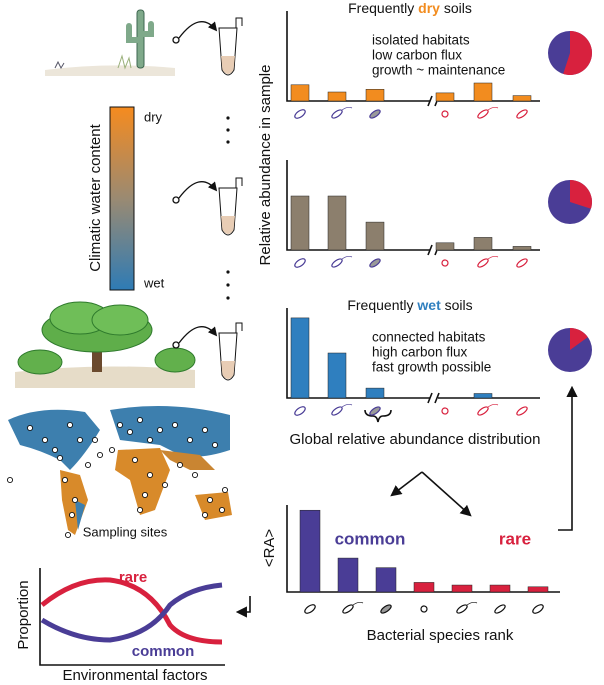 The image size is (604, 685). I want to click on proportion-y-label: Proportion, so click(23, 614).